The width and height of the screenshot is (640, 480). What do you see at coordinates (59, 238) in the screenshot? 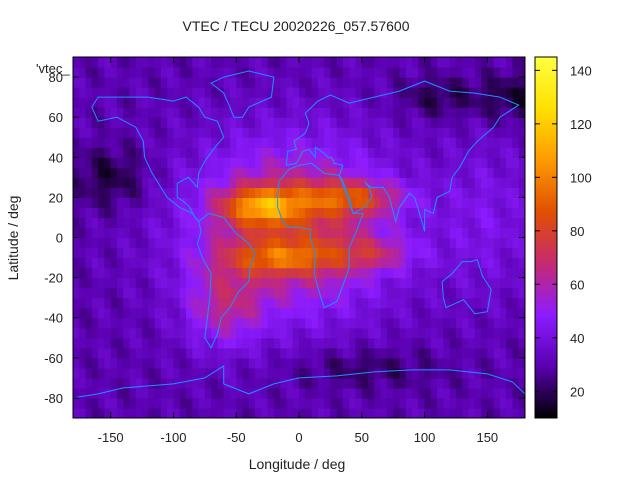
I see `y-tick-label: 0` at bounding box center [59, 238].